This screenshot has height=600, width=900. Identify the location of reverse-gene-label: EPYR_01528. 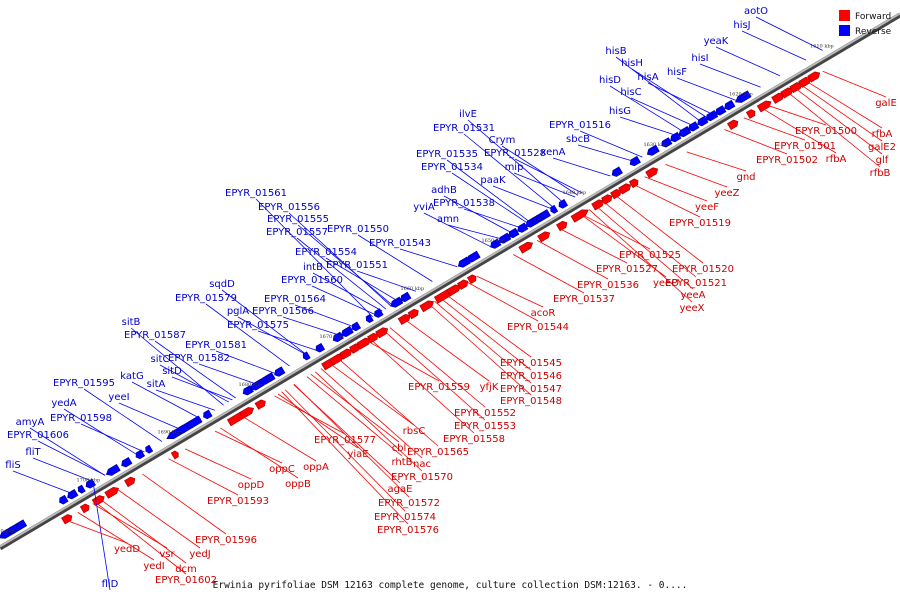
(515, 153).